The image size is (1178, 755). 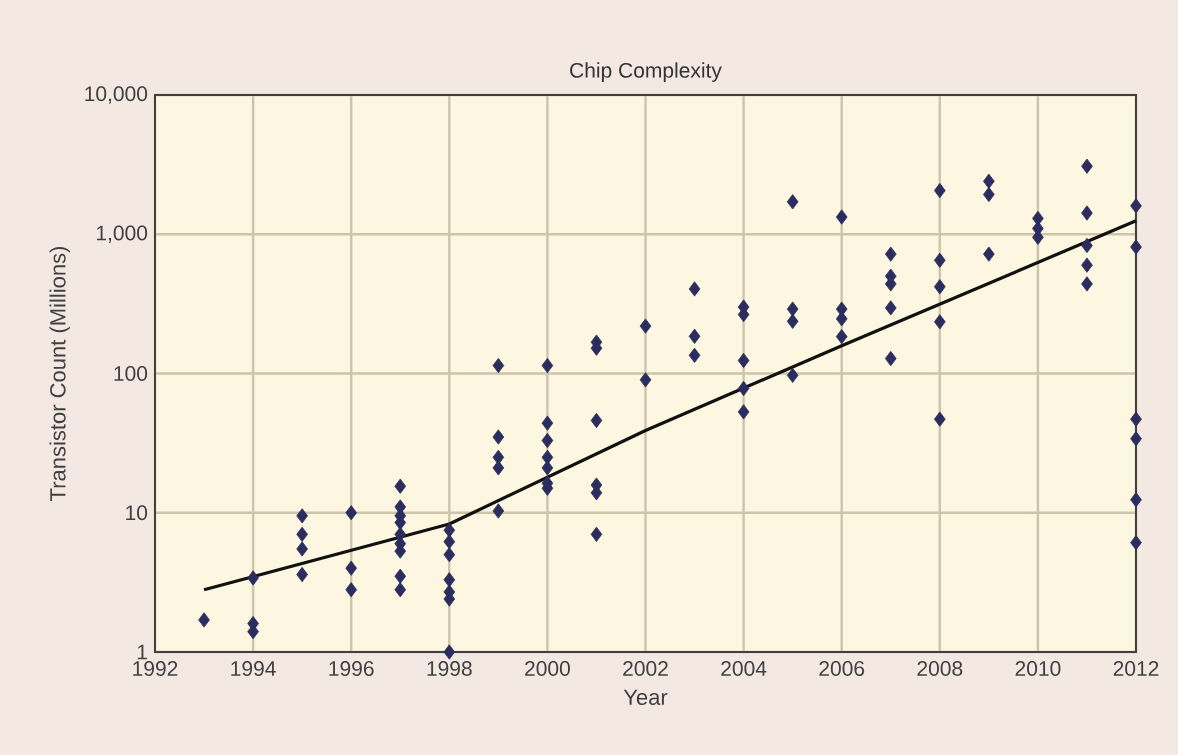 What do you see at coordinates (116, 95) in the screenshot?
I see `y-tick-label: 10,000` at bounding box center [116, 95].